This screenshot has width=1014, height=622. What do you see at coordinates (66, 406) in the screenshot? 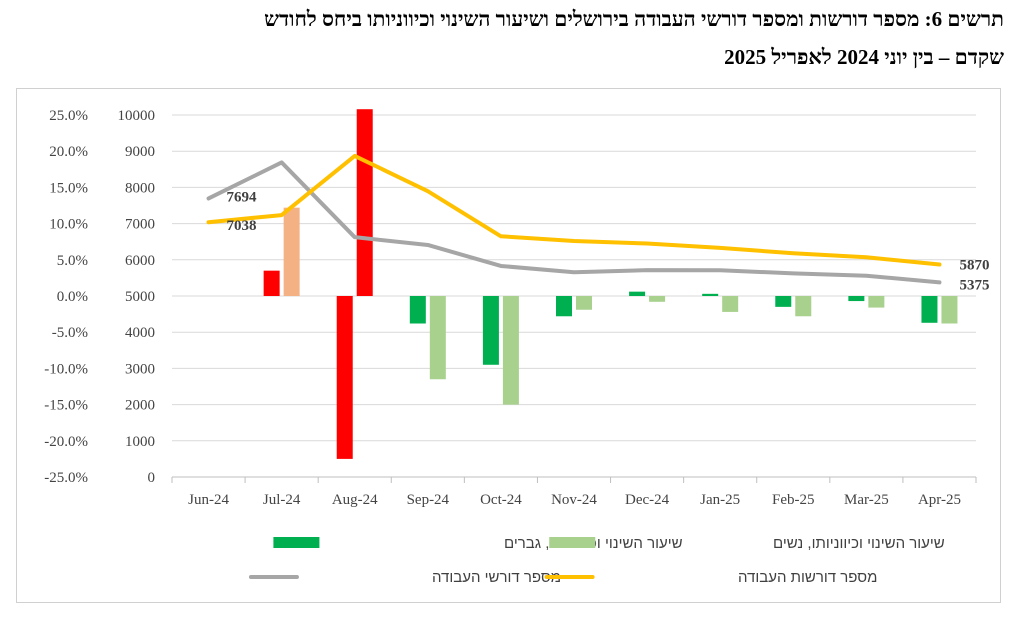
I see `left-axis-tick-label: -15.0%` at bounding box center [66, 406].